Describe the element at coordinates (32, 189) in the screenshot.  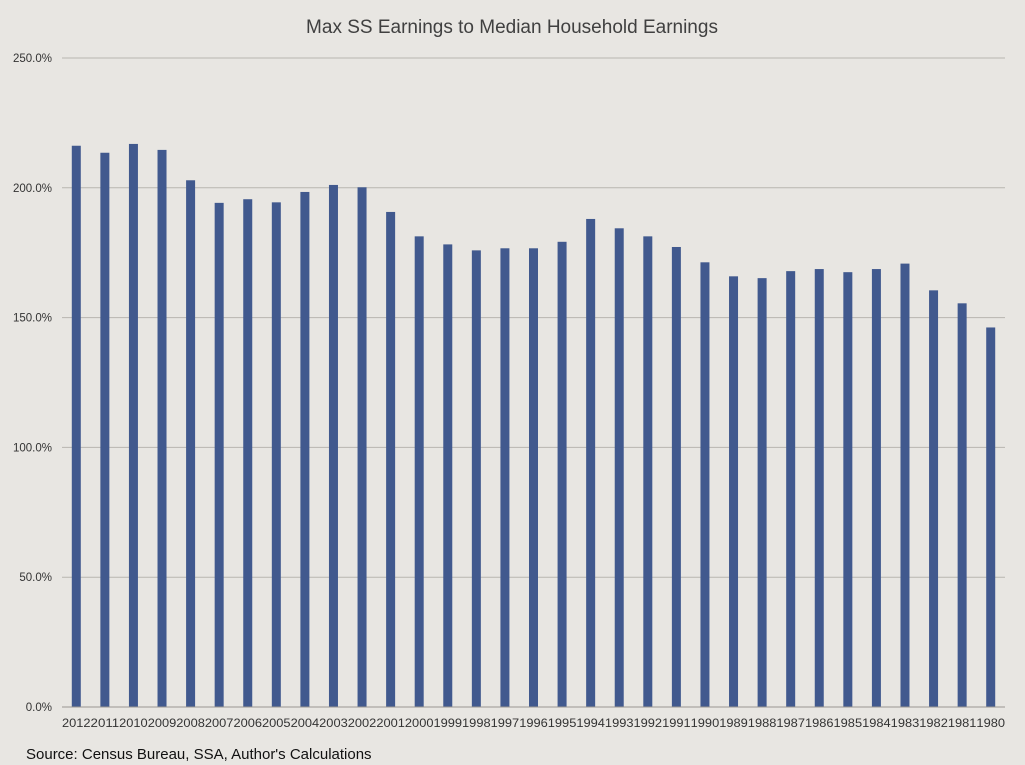
I see `y-tick-label: 200.0%` at that location.